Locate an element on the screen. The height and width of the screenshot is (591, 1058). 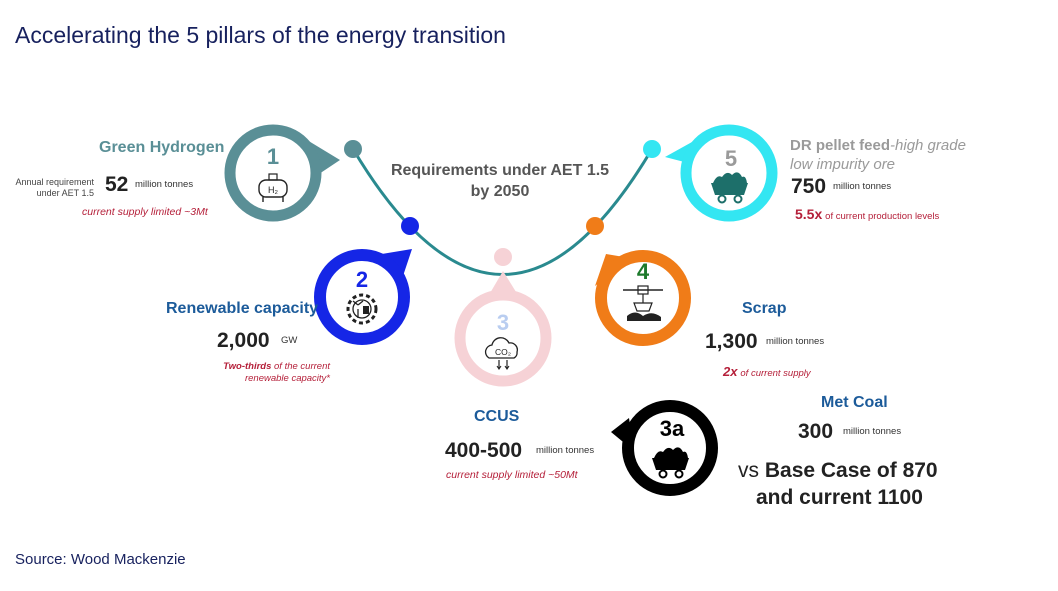
pillar-4-unit: million tonnes is located at coordinates (795, 341).